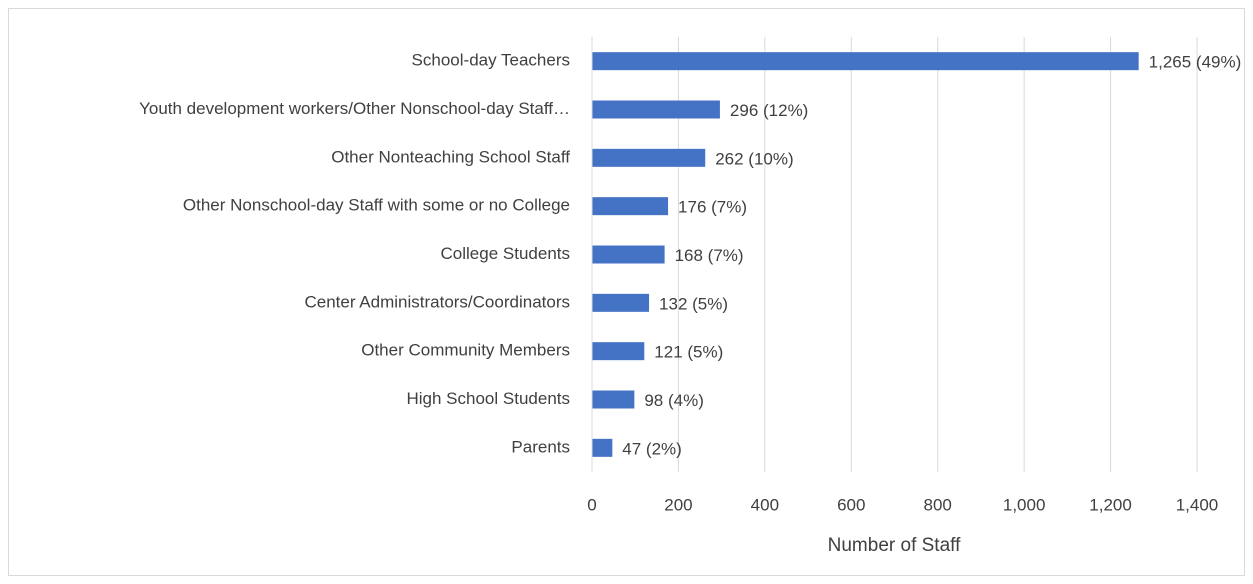 The image size is (1253, 584). I want to click on y-tick-label: Other Nonteaching School Staff, so click(450, 156).